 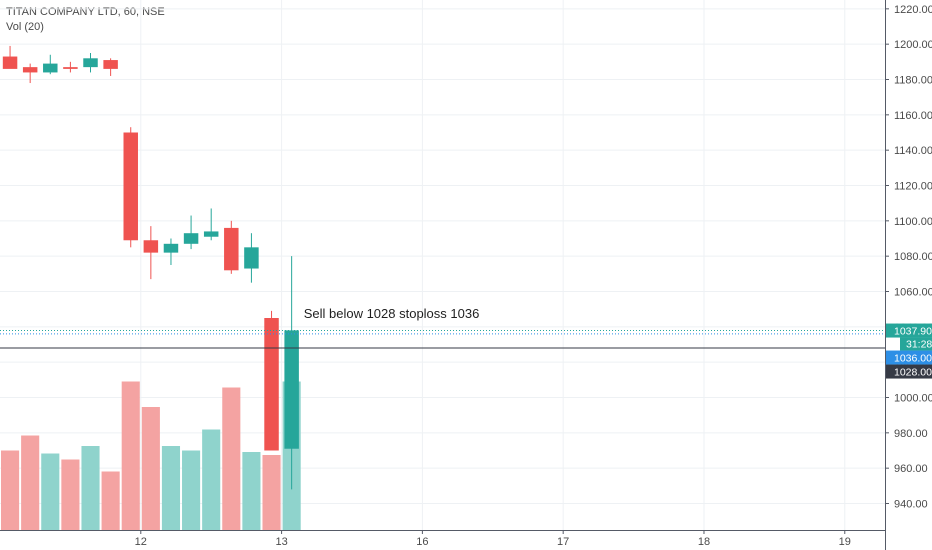 I want to click on y-tick-label: 1060.00, so click(x=913, y=293).